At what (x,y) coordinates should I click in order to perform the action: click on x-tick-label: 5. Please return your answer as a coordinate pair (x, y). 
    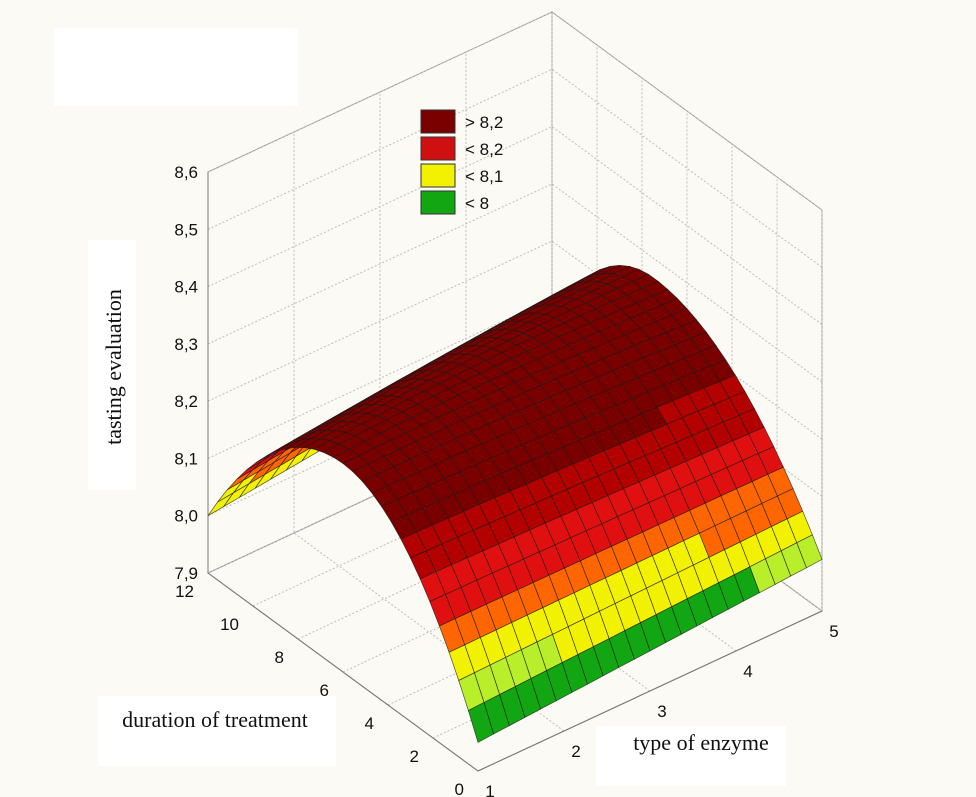
    Looking at the image, I should click on (833, 631).